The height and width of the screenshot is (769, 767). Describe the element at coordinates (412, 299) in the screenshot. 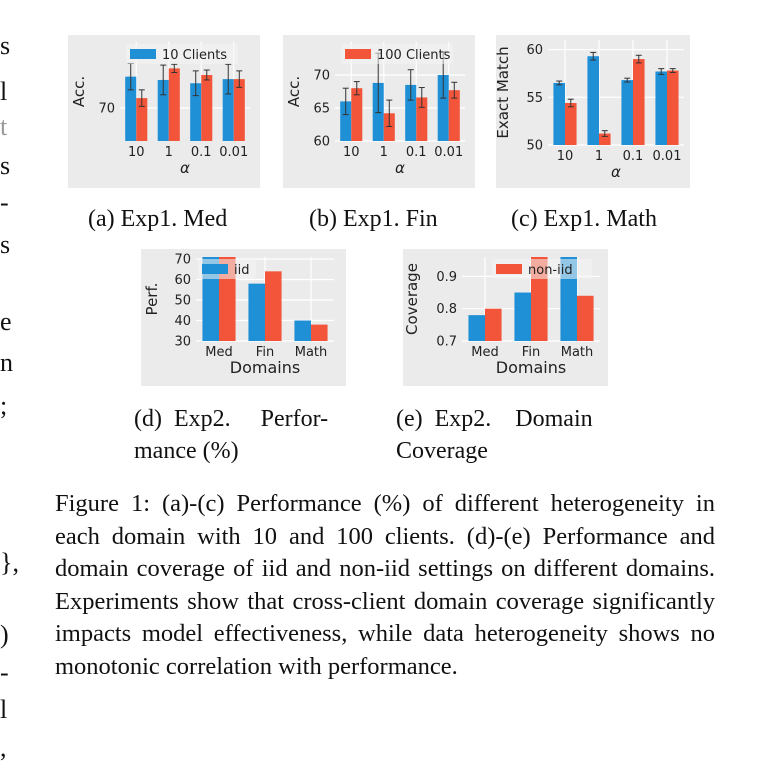

I see `y-axis-label: Coverage` at that location.